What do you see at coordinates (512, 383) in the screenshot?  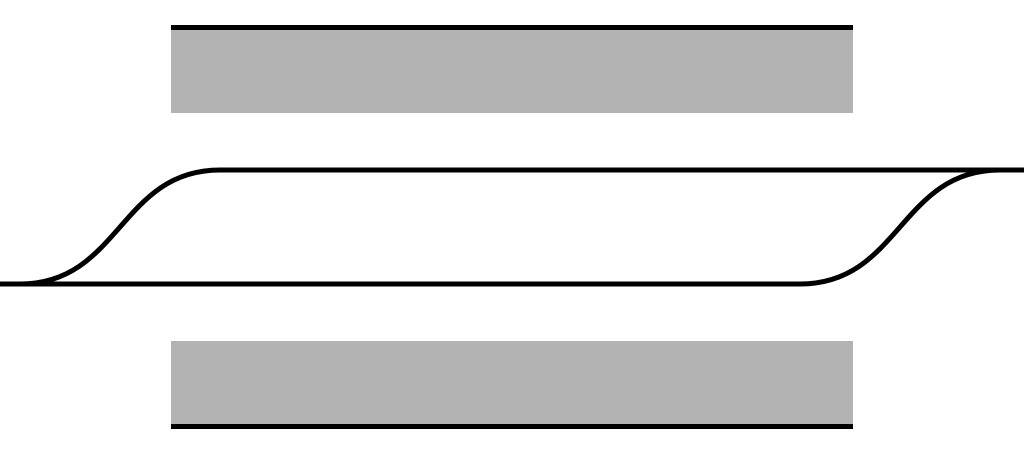 I see `bottom-plate` at bounding box center [512, 383].